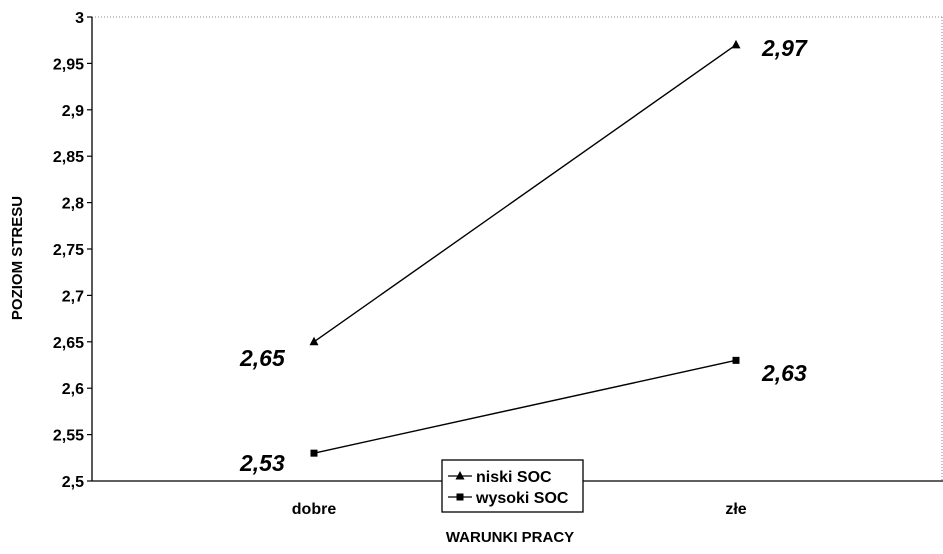 The image size is (943, 554). I want to click on y-tick-label: 2,95, so click(68, 64).